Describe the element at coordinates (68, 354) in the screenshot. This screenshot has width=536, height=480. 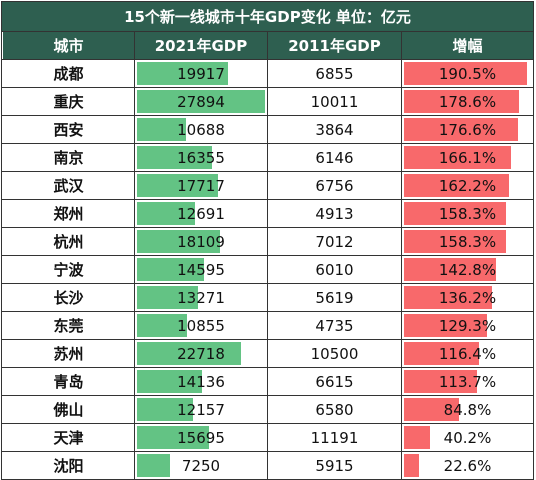
I see `city-cell: 苏州` at that location.